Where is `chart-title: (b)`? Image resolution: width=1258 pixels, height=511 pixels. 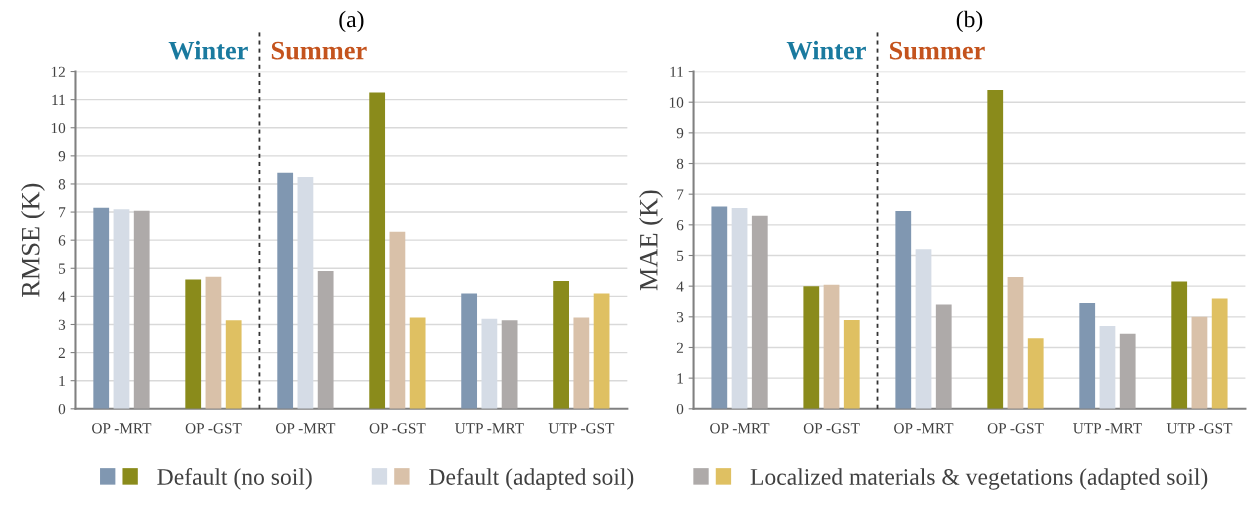
chart-title: (b) is located at coordinates (969, 21).